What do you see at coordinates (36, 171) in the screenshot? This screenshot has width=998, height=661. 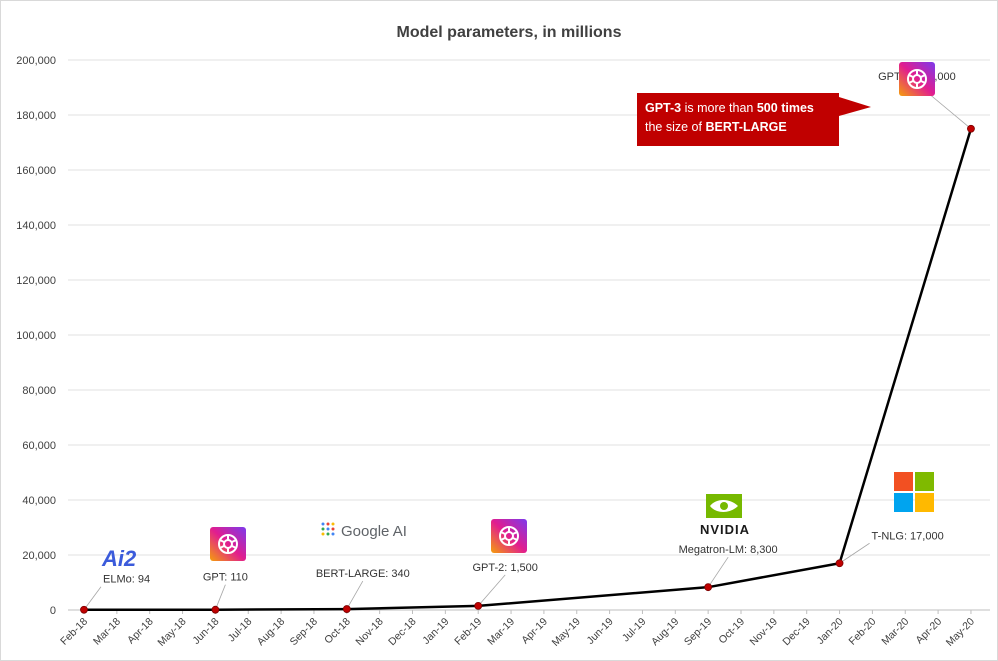 I see `y-tick-label: 160,000` at bounding box center [36, 171].